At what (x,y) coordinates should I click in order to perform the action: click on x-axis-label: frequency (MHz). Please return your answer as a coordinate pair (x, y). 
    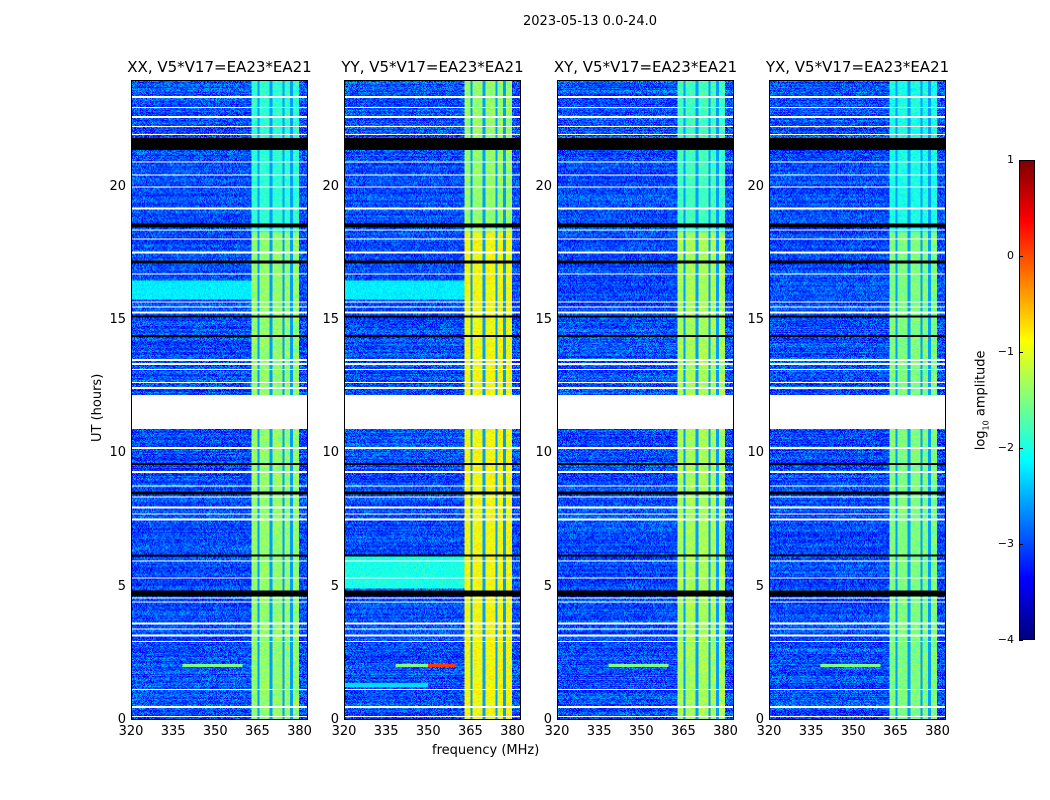
    Looking at the image, I should click on (486, 750).